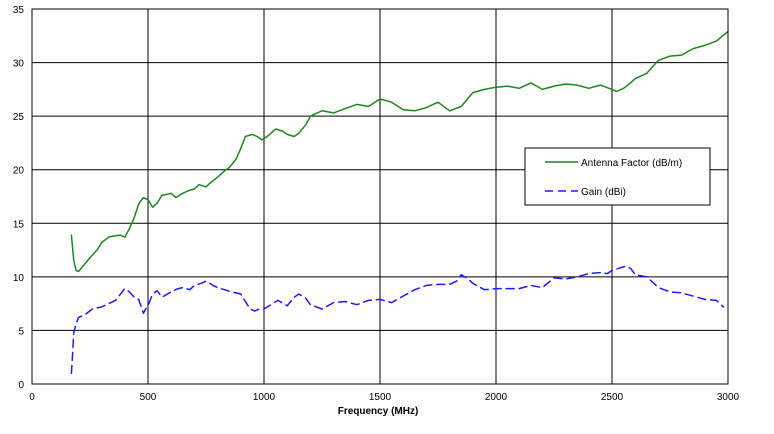 This screenshot has height=434, width=774. I want to click on legend-label-antenna-factor: Antenna Factor (dB/m), so click(631, 163).